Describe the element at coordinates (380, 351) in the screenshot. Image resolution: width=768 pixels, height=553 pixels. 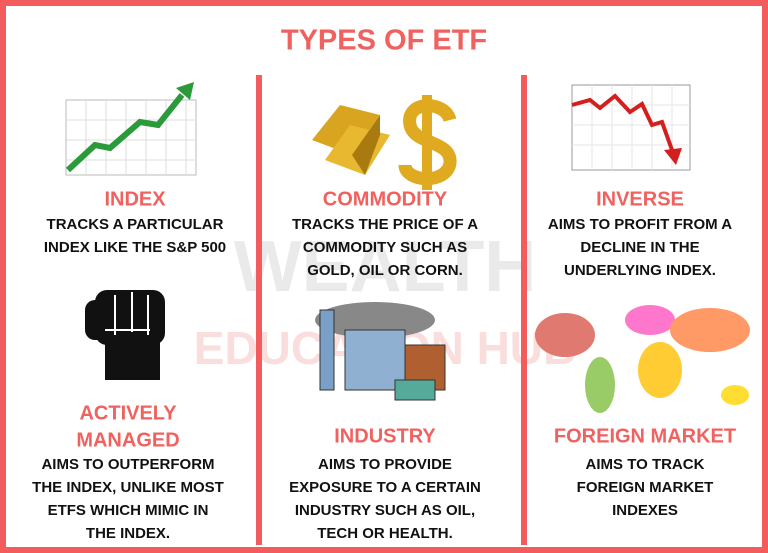
I see `factory-icon` at that location.